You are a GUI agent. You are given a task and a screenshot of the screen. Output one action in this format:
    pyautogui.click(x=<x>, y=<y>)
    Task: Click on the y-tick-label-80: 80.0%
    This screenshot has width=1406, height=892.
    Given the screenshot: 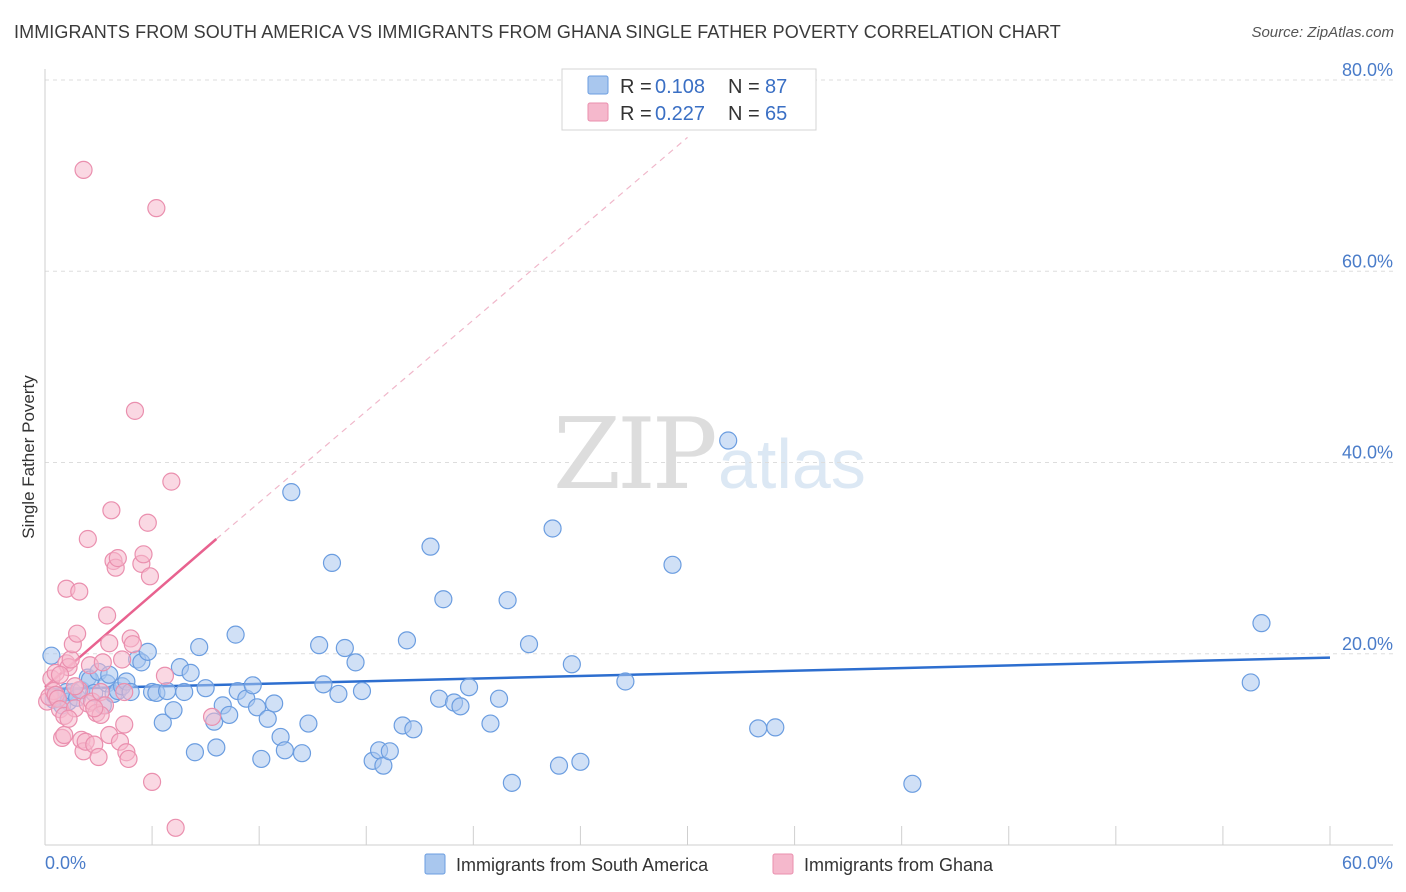 What is the action you would take?
    pyautogui.click(x=1367, y=70)
    